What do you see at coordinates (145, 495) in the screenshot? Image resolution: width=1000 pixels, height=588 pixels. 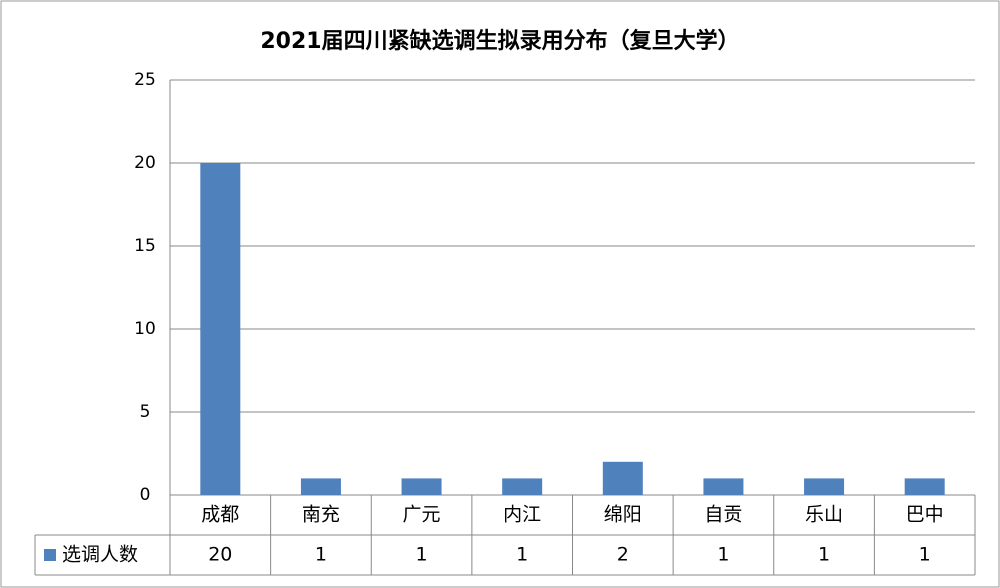 I see `y-tick-label: 0` at bounding box center [145, 495].